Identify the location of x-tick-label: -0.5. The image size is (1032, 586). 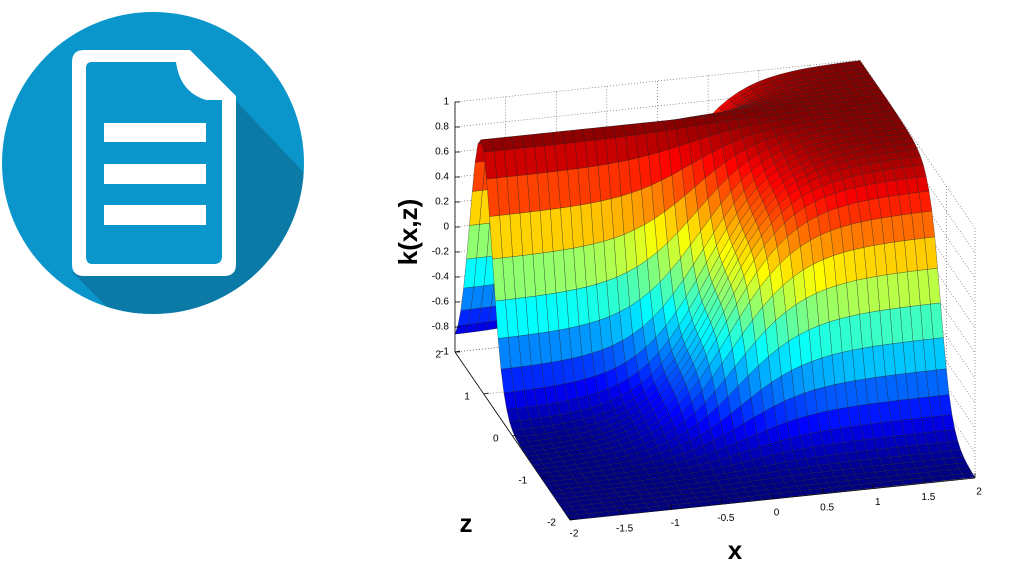
(726, 518).